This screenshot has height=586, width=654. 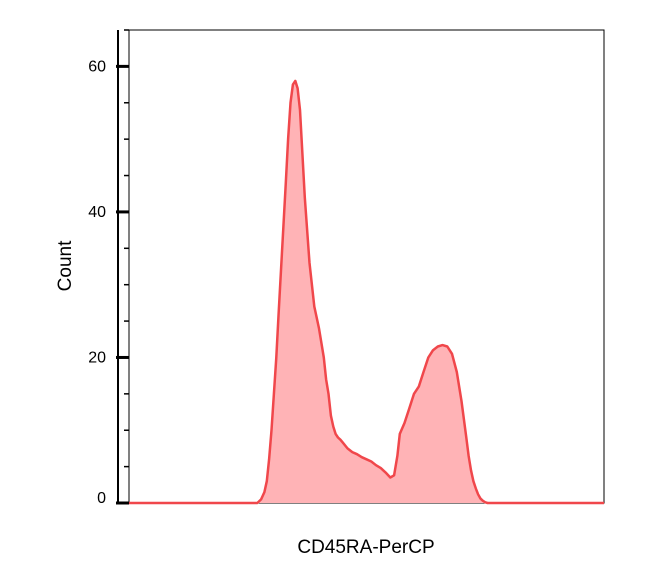 I want to click on y-tick-label: 0, so click(x=101, y=498).